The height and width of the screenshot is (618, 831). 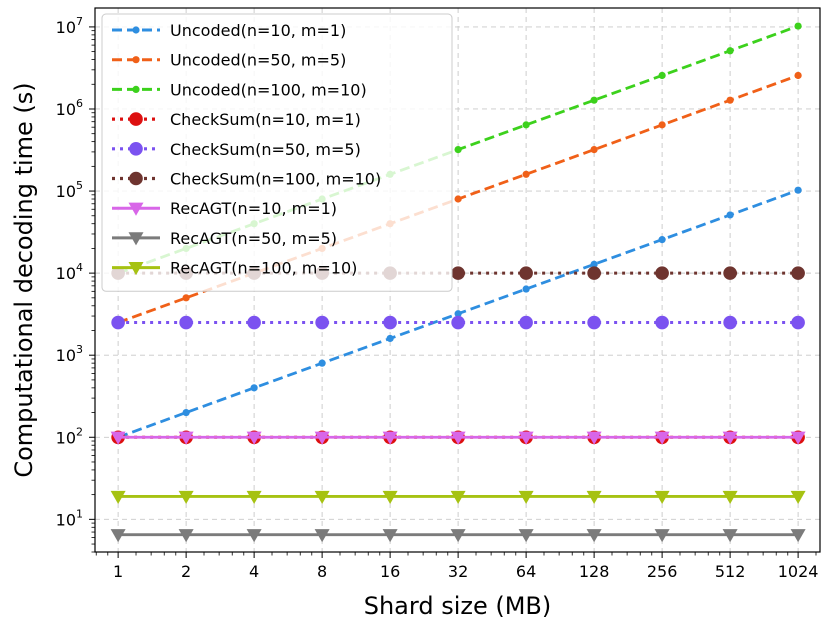 I want to click on legend-entry: RecAGT(n=100, m=10), so click(x=234, y=268).